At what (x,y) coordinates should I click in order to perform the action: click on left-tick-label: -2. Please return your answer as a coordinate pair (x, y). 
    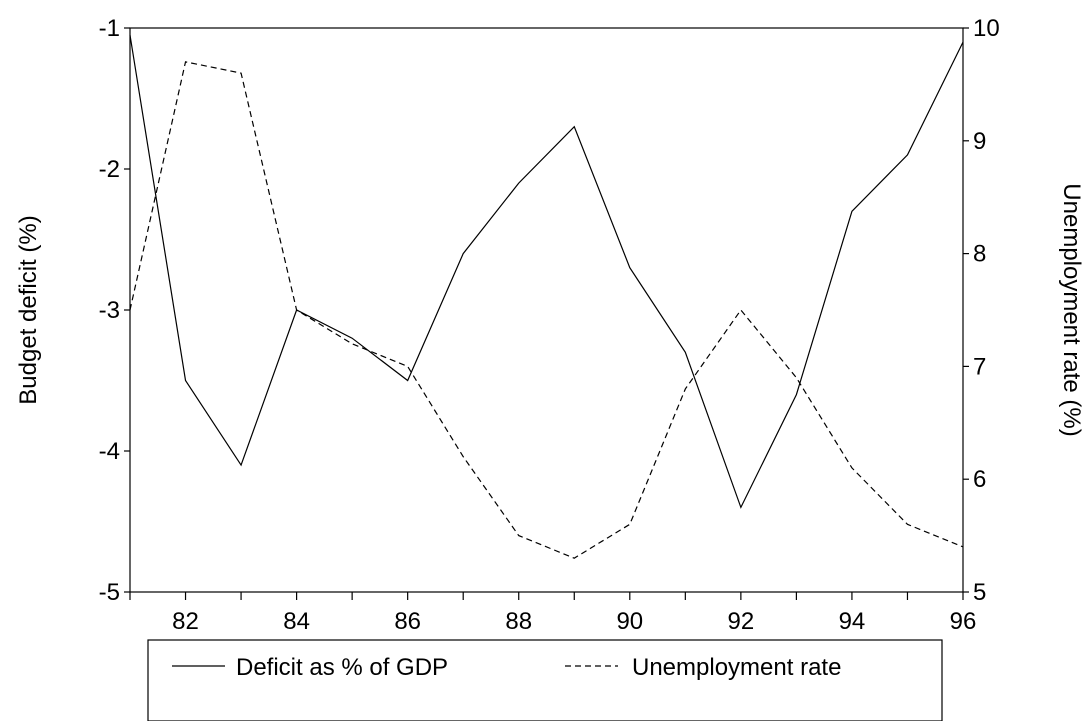
    Looking at the image, I should click on (109, 169).